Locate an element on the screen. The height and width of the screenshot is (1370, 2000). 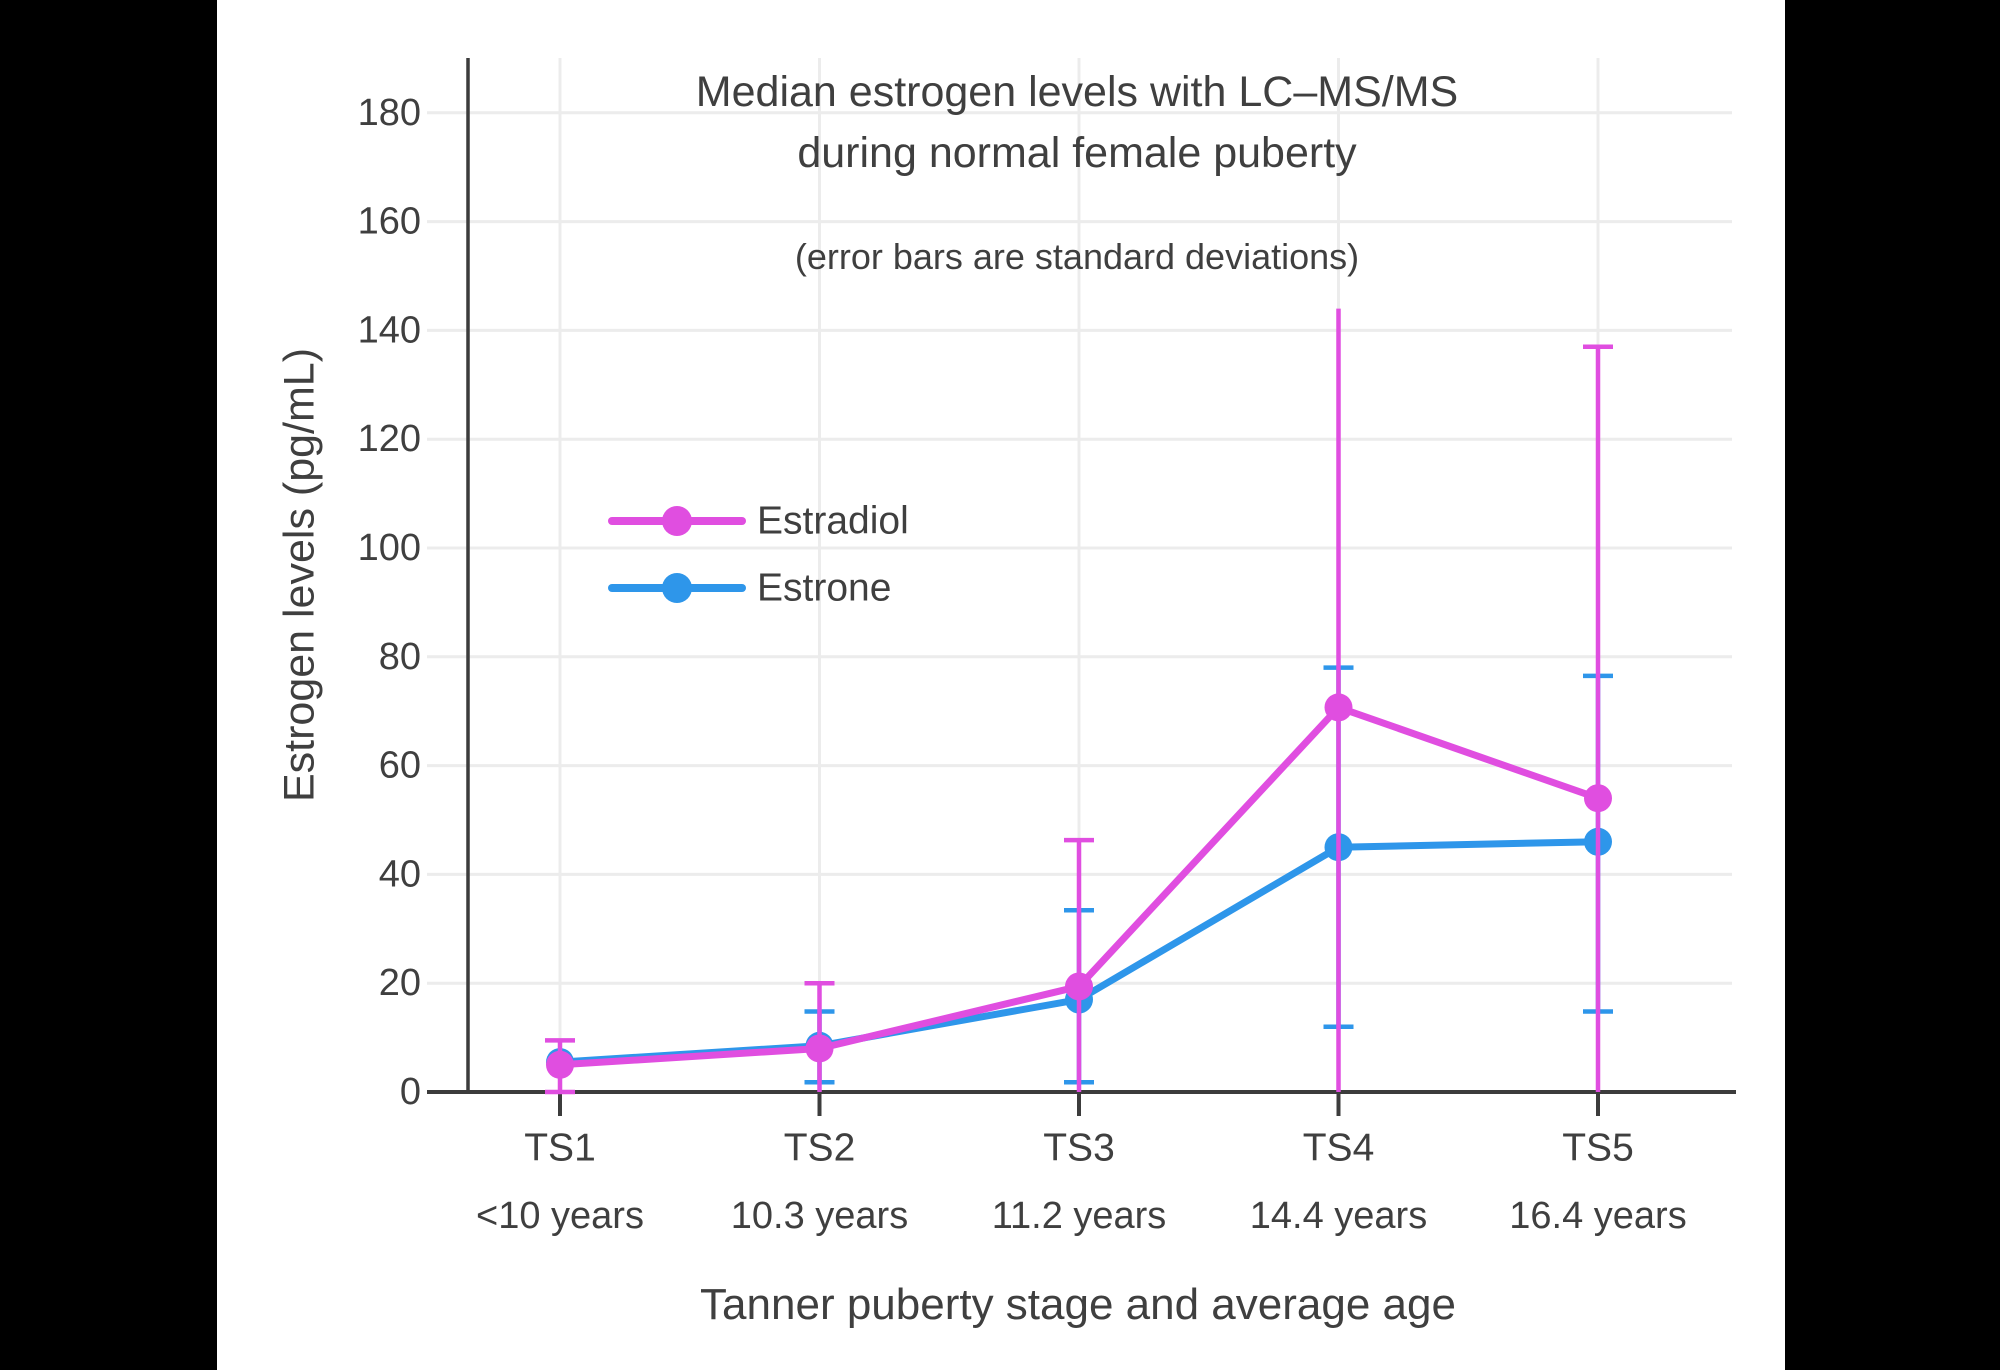
y-tick-label-40: 40 is located at coordinates (400, 874).